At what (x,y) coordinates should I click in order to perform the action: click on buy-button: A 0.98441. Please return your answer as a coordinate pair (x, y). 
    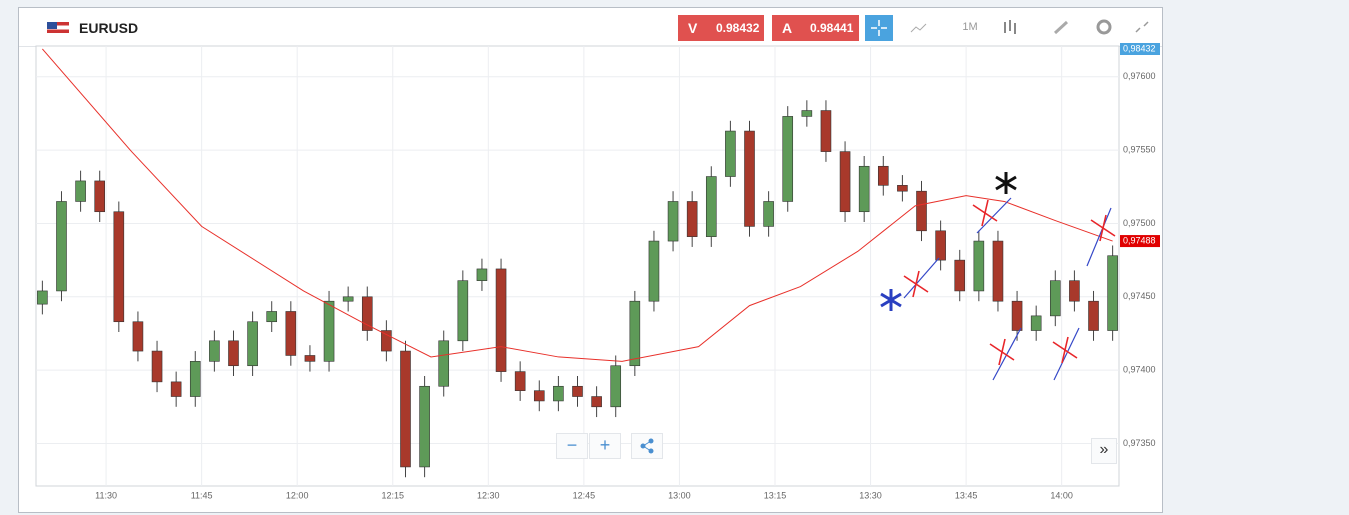
    Looking at the image, I should click on (815, 28).